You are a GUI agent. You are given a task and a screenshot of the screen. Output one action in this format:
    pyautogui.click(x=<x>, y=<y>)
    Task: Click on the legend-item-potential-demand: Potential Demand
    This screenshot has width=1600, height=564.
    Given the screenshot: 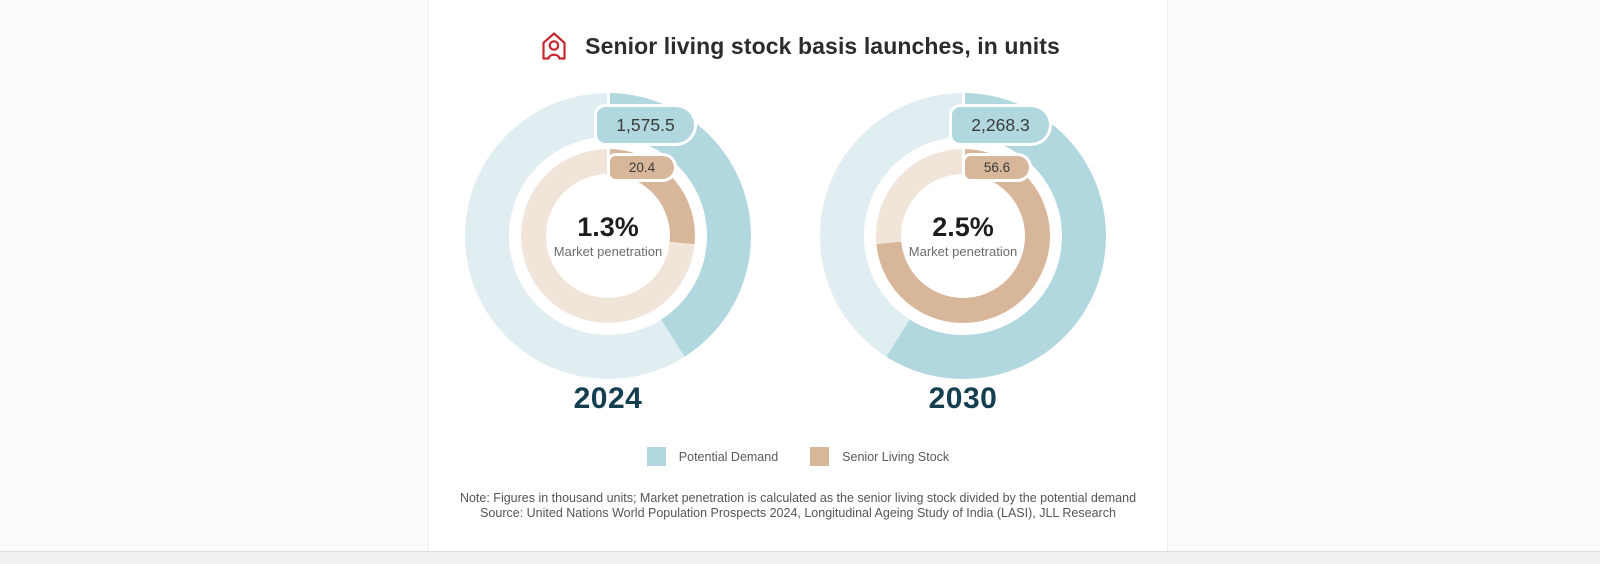 What is the action you would take?
    pyautogui.click(x=712, y=456)
    